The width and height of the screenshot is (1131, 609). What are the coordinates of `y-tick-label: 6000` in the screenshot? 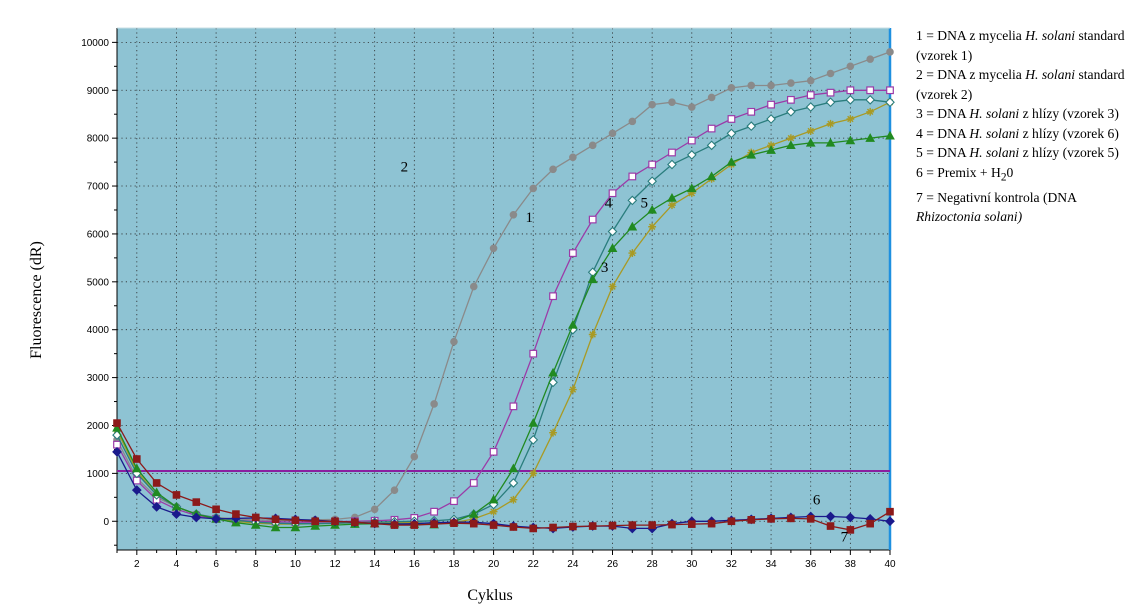 It's located at (98, 234).